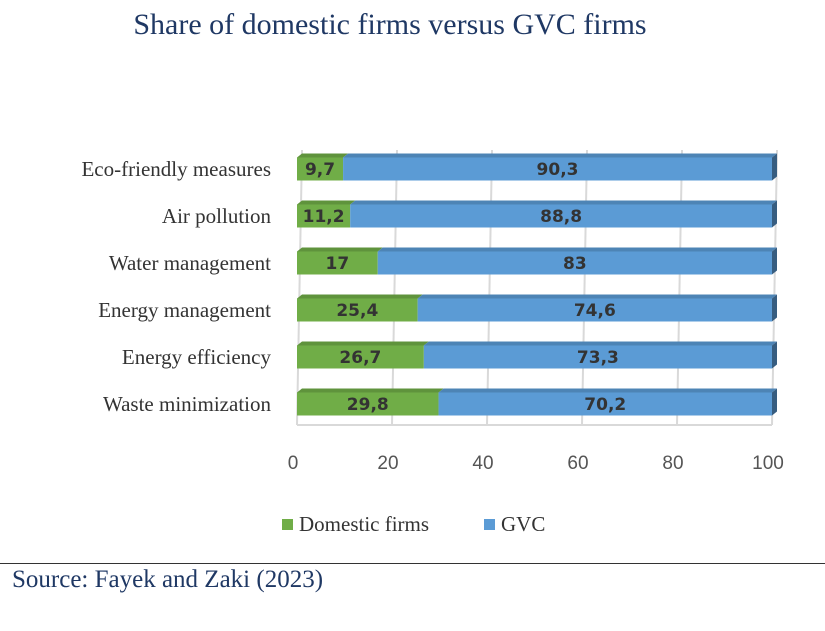 This screenshot has height=631, width=825. Describe the element at coordinates (768, 463) in the screenshot. I see `x-tick-label: 100` at that location.